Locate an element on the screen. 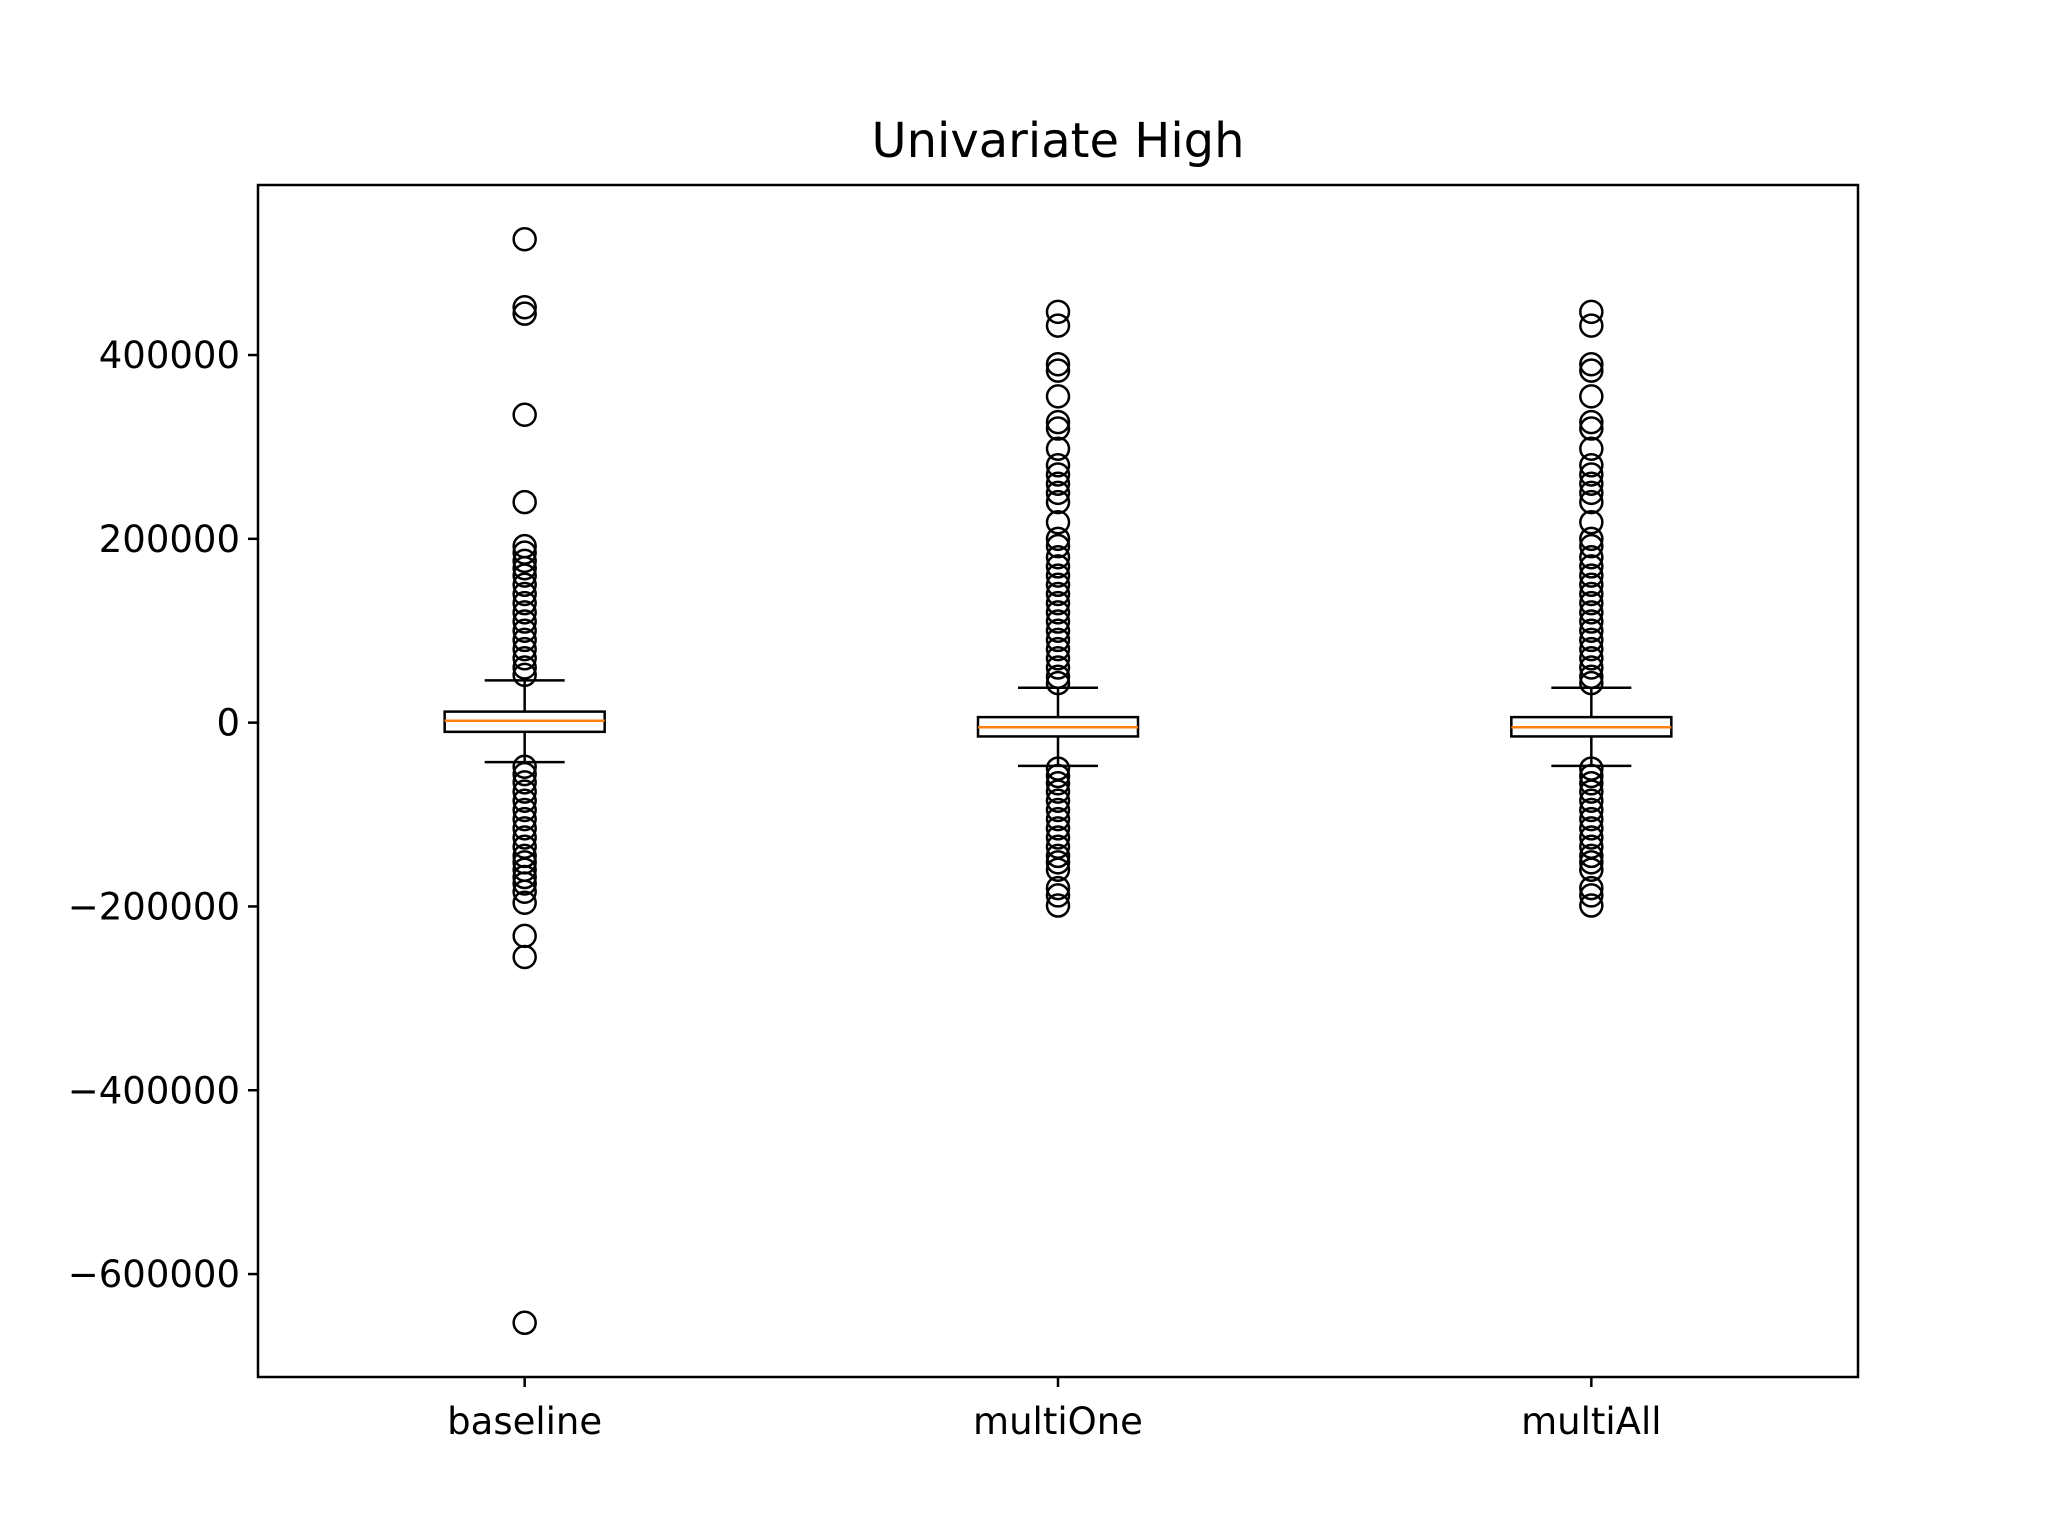 The width and height of the screenshot is (2048, 1536). y-tick-label: −400000 is located at coordinates (154, 1090).